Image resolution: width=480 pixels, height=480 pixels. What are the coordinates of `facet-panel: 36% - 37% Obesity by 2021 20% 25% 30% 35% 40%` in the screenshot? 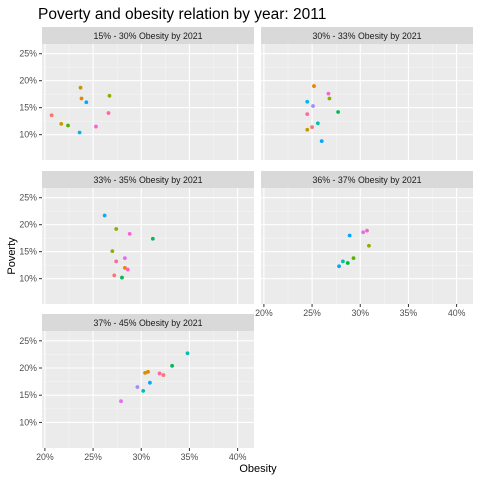 It's located at (364, 244).